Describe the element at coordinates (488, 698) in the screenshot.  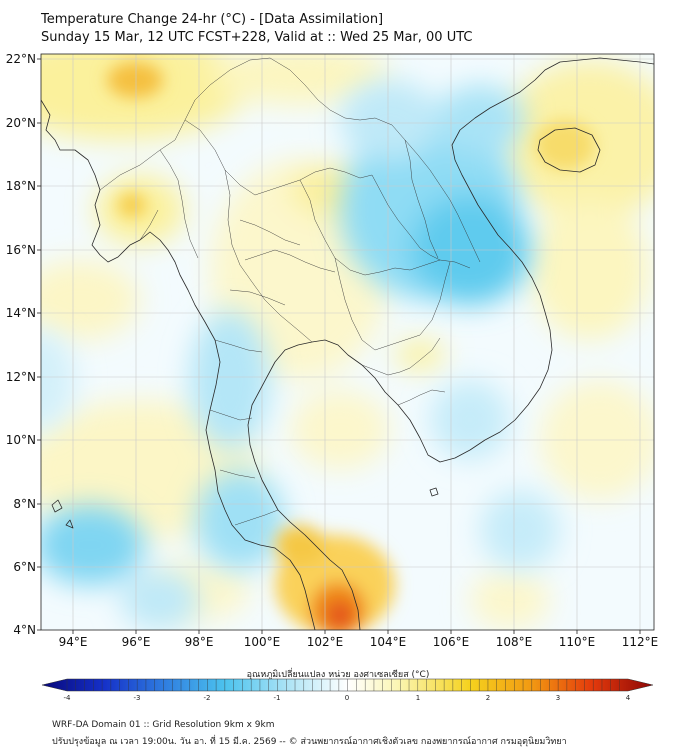
I see `colorbar-tick-label: 2` at that location.